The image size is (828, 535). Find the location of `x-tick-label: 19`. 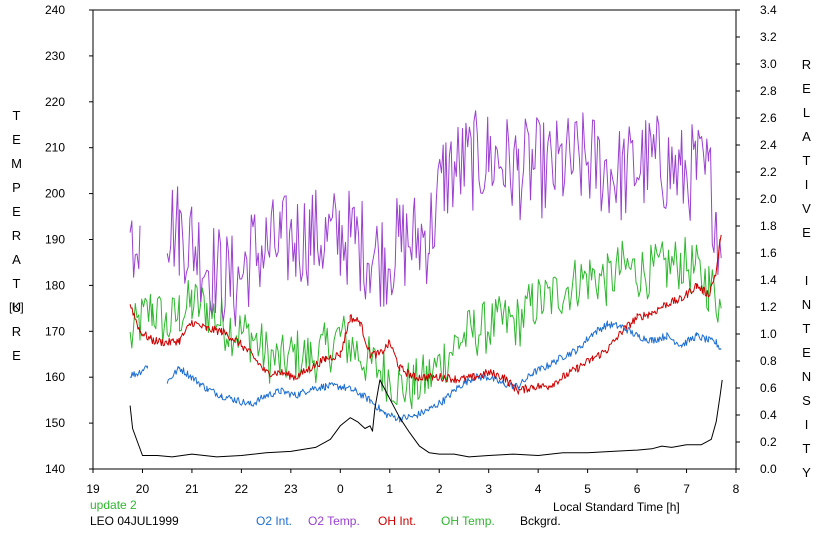

x-tick-label: 19 is located at coordinates (93, 489).